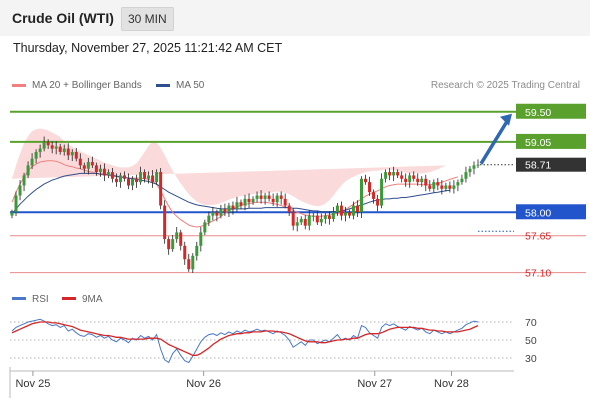  I want to click on rsi-legend-swatch-RSI, so click(19, 298).